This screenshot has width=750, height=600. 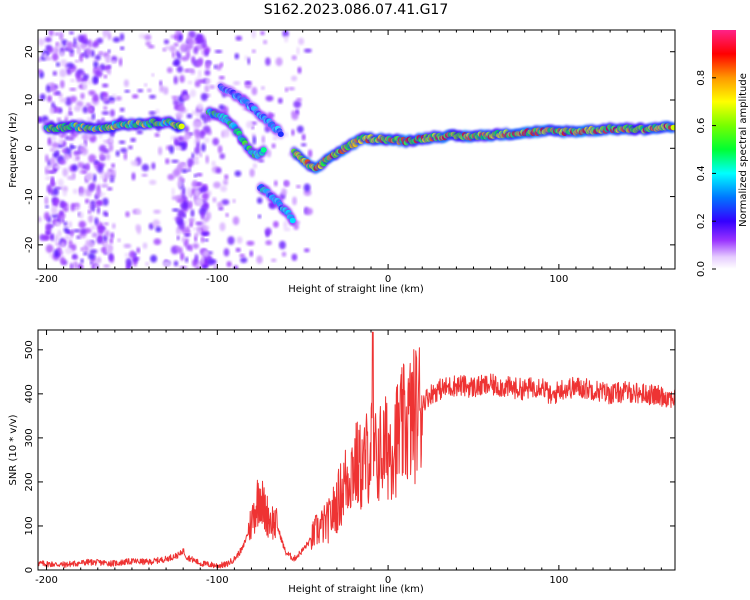 I want to click on y-tick-label: 0, so click(x=29, y=148).